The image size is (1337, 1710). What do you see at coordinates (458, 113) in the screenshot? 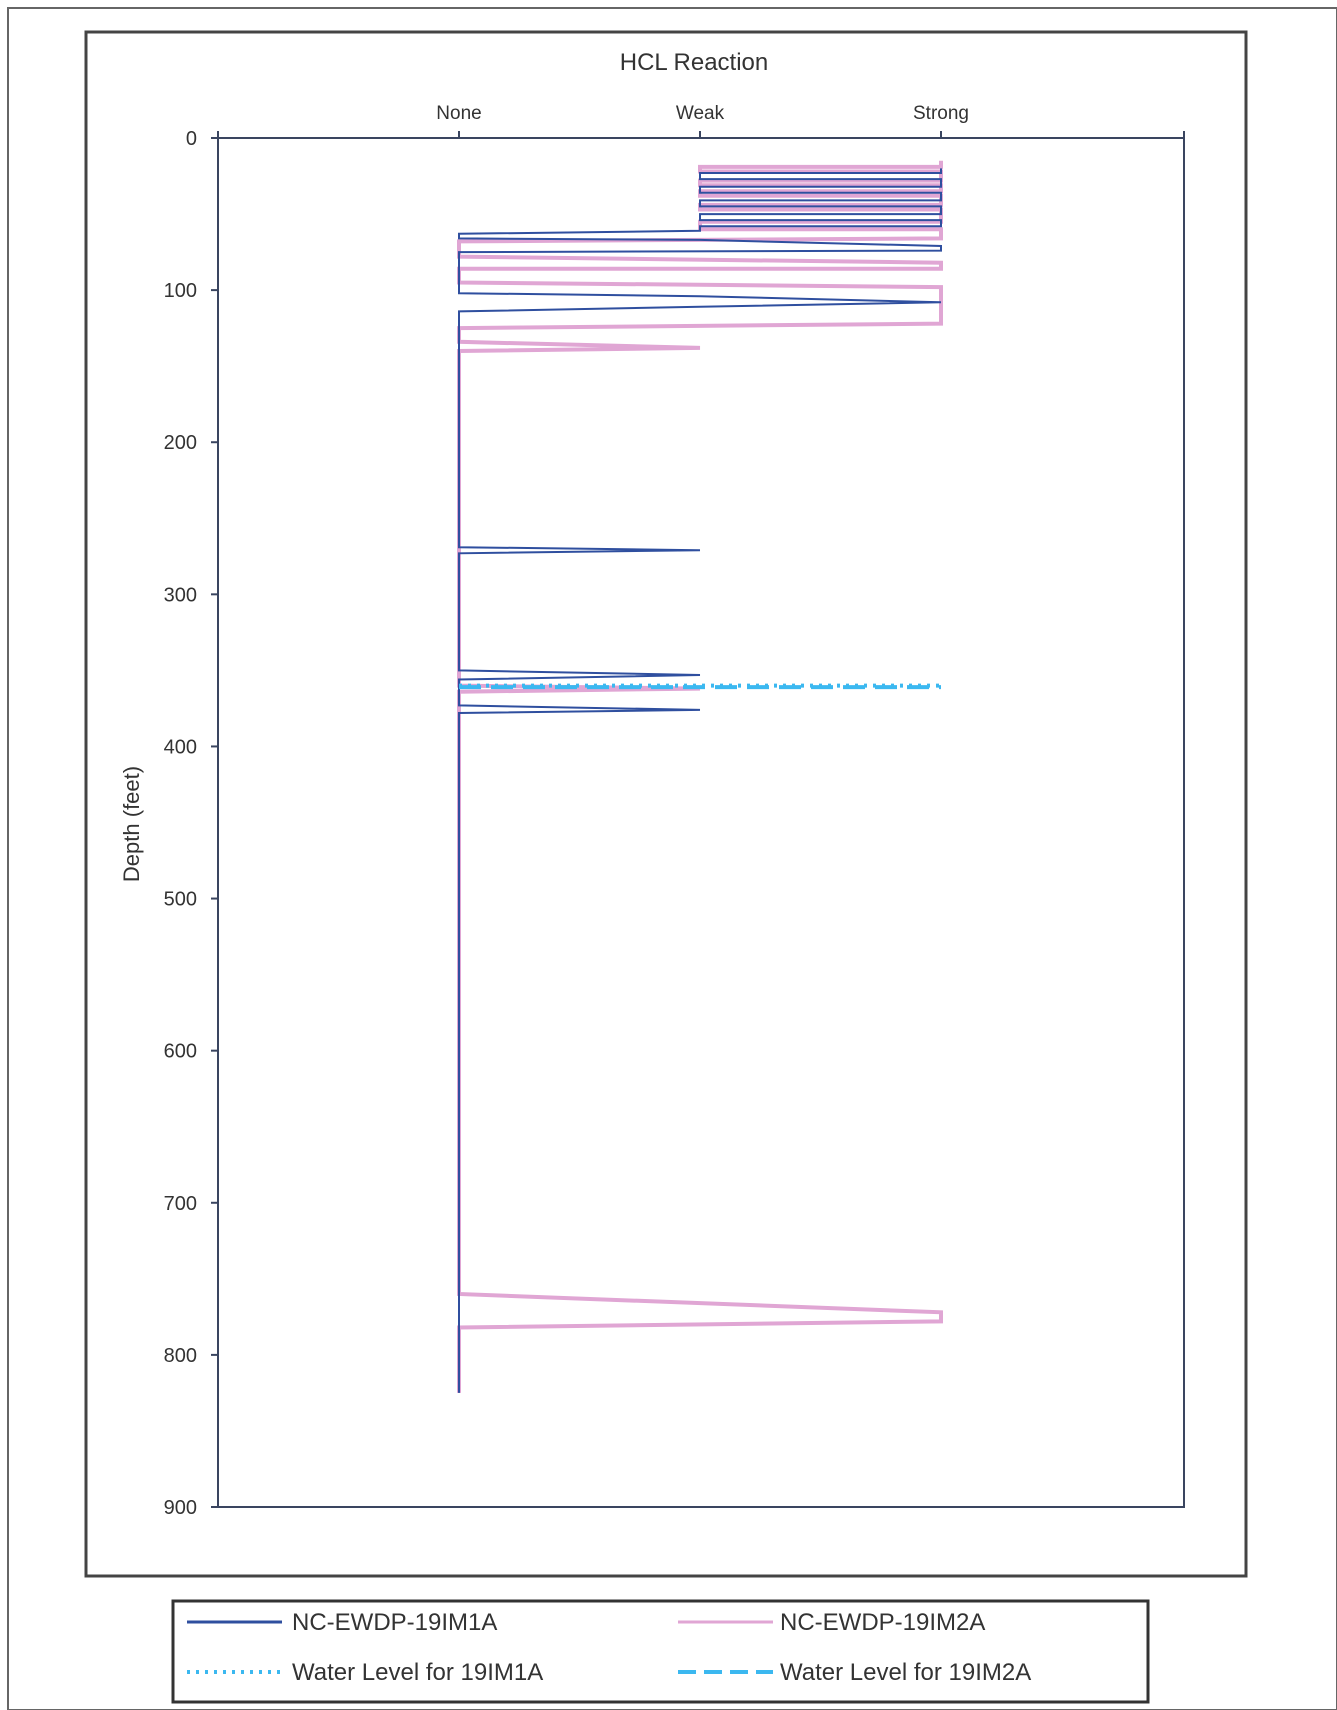
I see `x-axis-category-label: None` at bounding box center [458, 113].